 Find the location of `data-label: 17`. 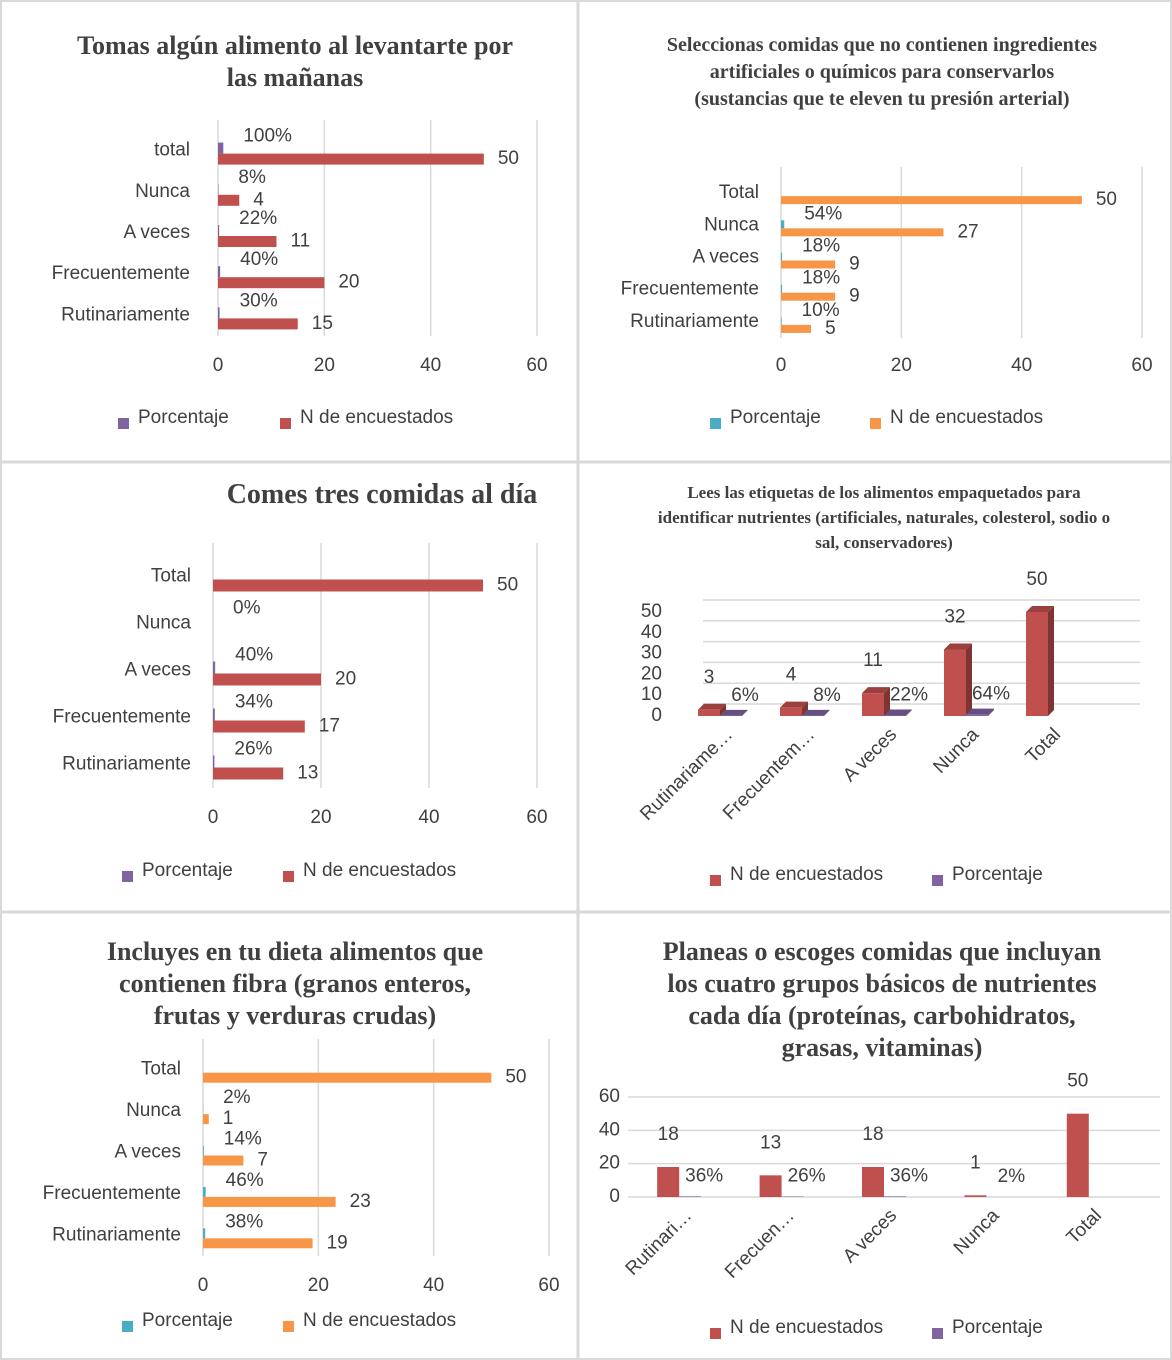

data-label: 17 is located at coordinates (329, 726).